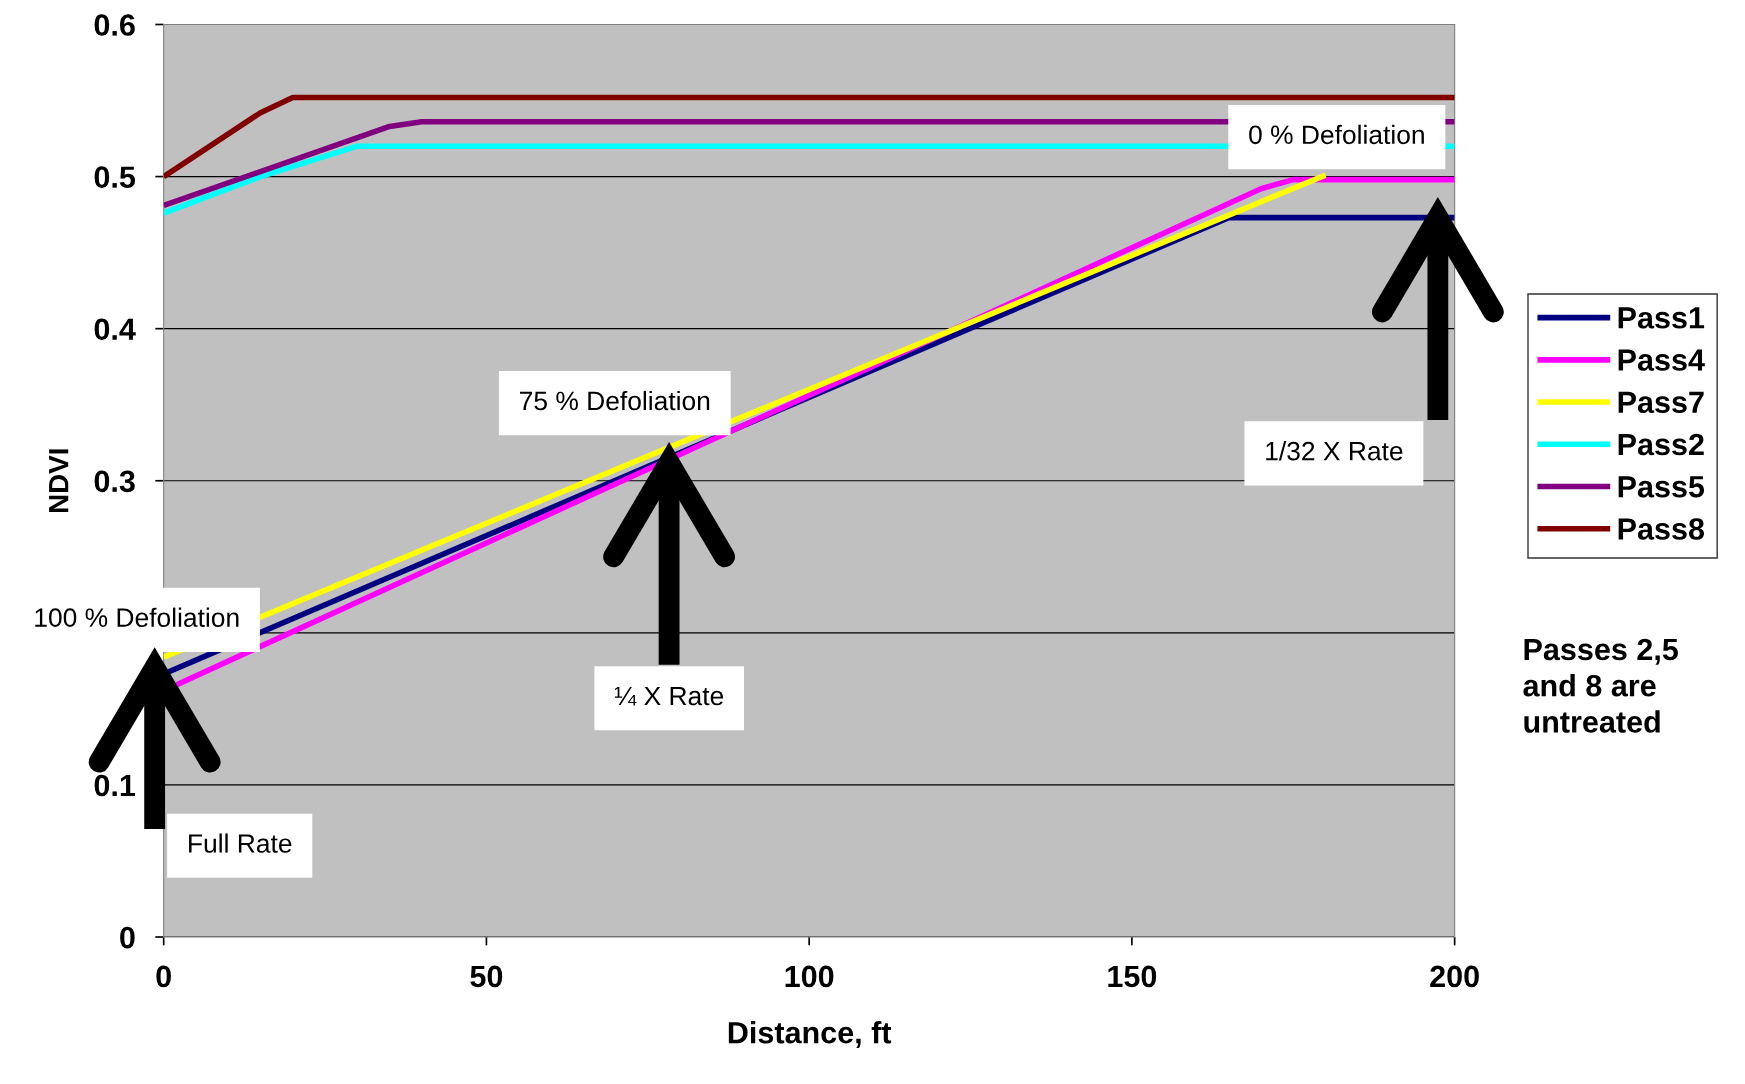  I want to click on text: Passes 2,5 and 8 are untreated, so click(1600, 685).